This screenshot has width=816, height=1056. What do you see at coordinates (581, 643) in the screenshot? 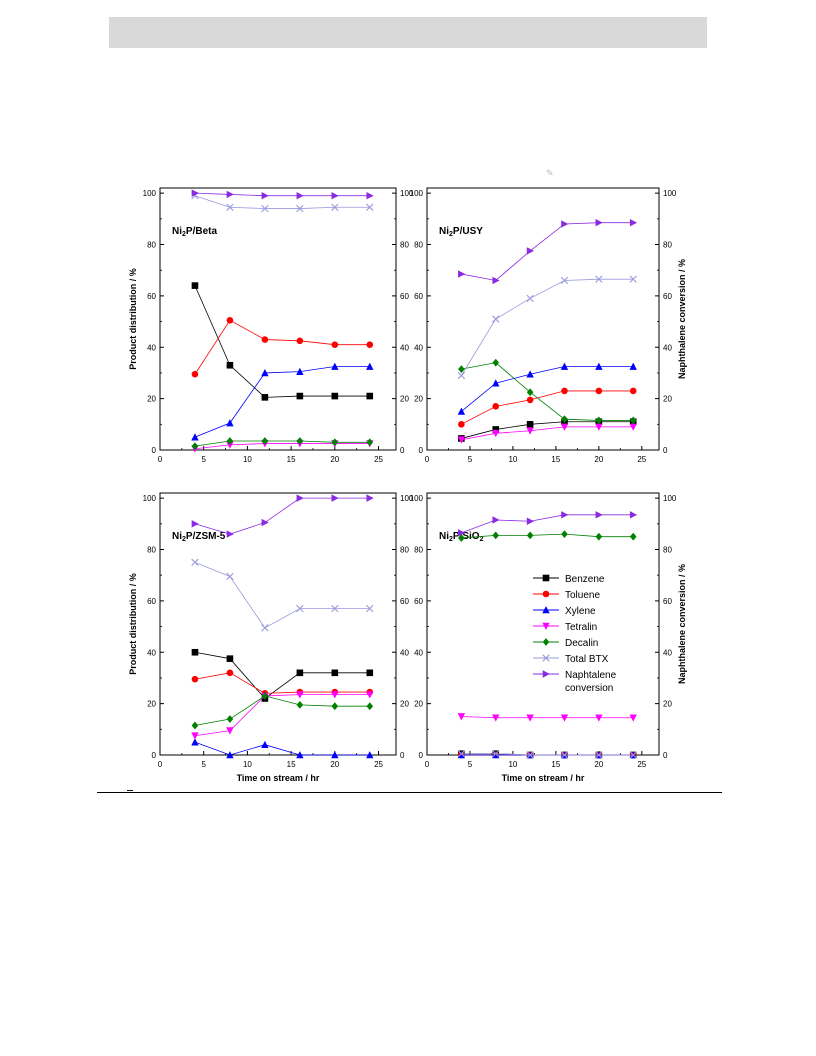
I see `legend-label: Decalin` at bounding box center [581, 643].